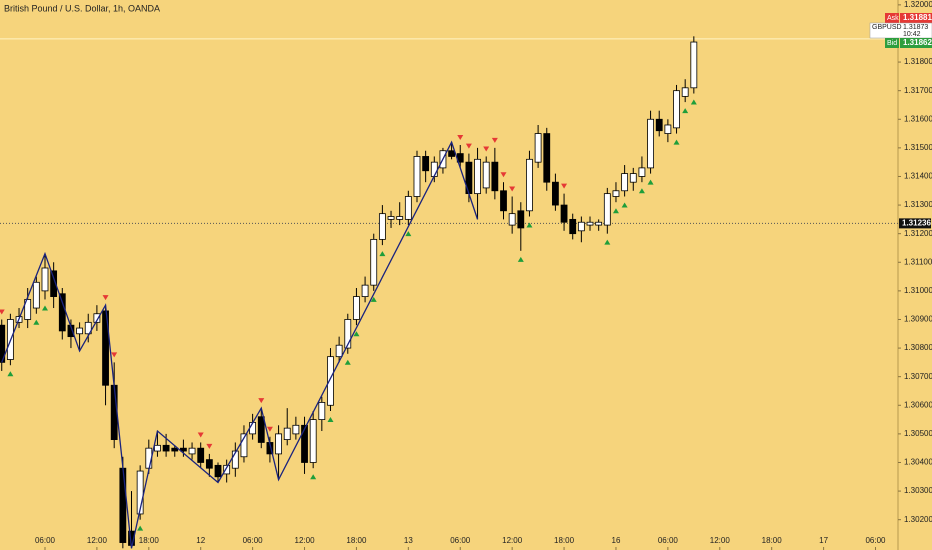 Image resolution: width=932 pixels, height=550 pixels. Describe the element at coordinates (918, 462) in the screenshot. I see `y-tick-label: 1.30400` at that location.